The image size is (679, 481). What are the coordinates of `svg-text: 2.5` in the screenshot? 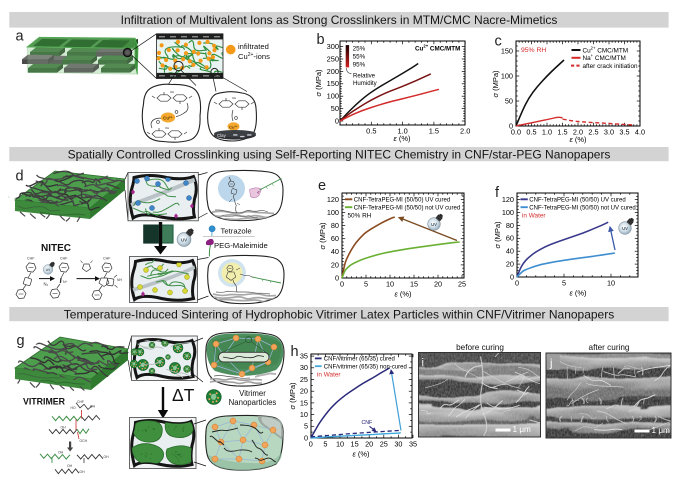 It's located at (593, 132).